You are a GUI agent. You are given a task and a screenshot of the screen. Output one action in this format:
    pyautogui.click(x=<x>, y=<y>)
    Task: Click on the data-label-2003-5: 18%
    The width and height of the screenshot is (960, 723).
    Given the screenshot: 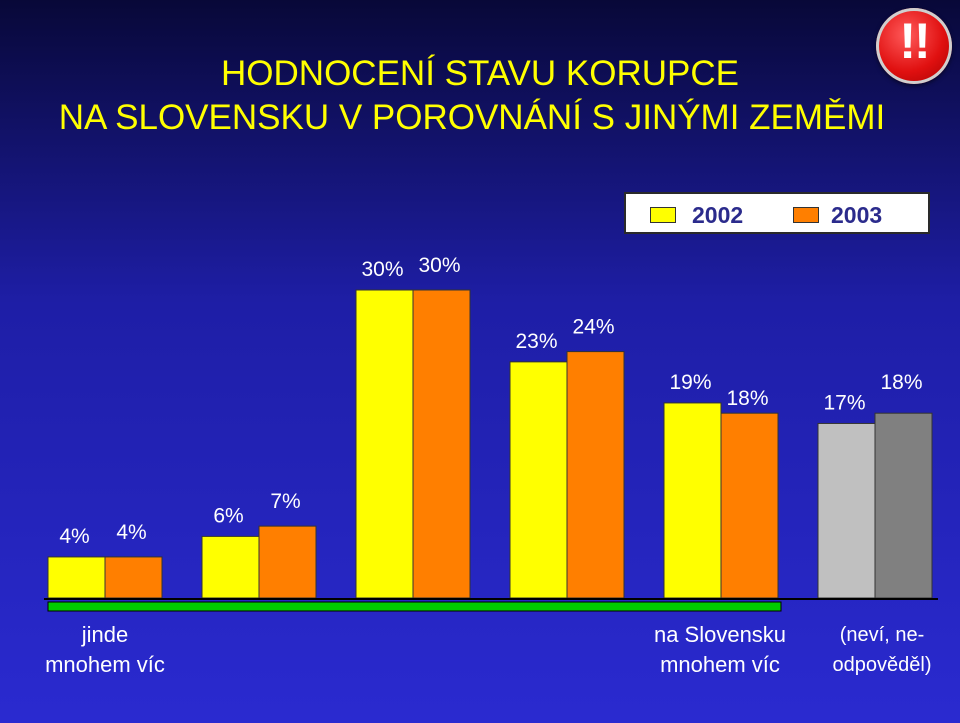 What is the action you would take?
    pyautogui.click(x=901, y=382)
    